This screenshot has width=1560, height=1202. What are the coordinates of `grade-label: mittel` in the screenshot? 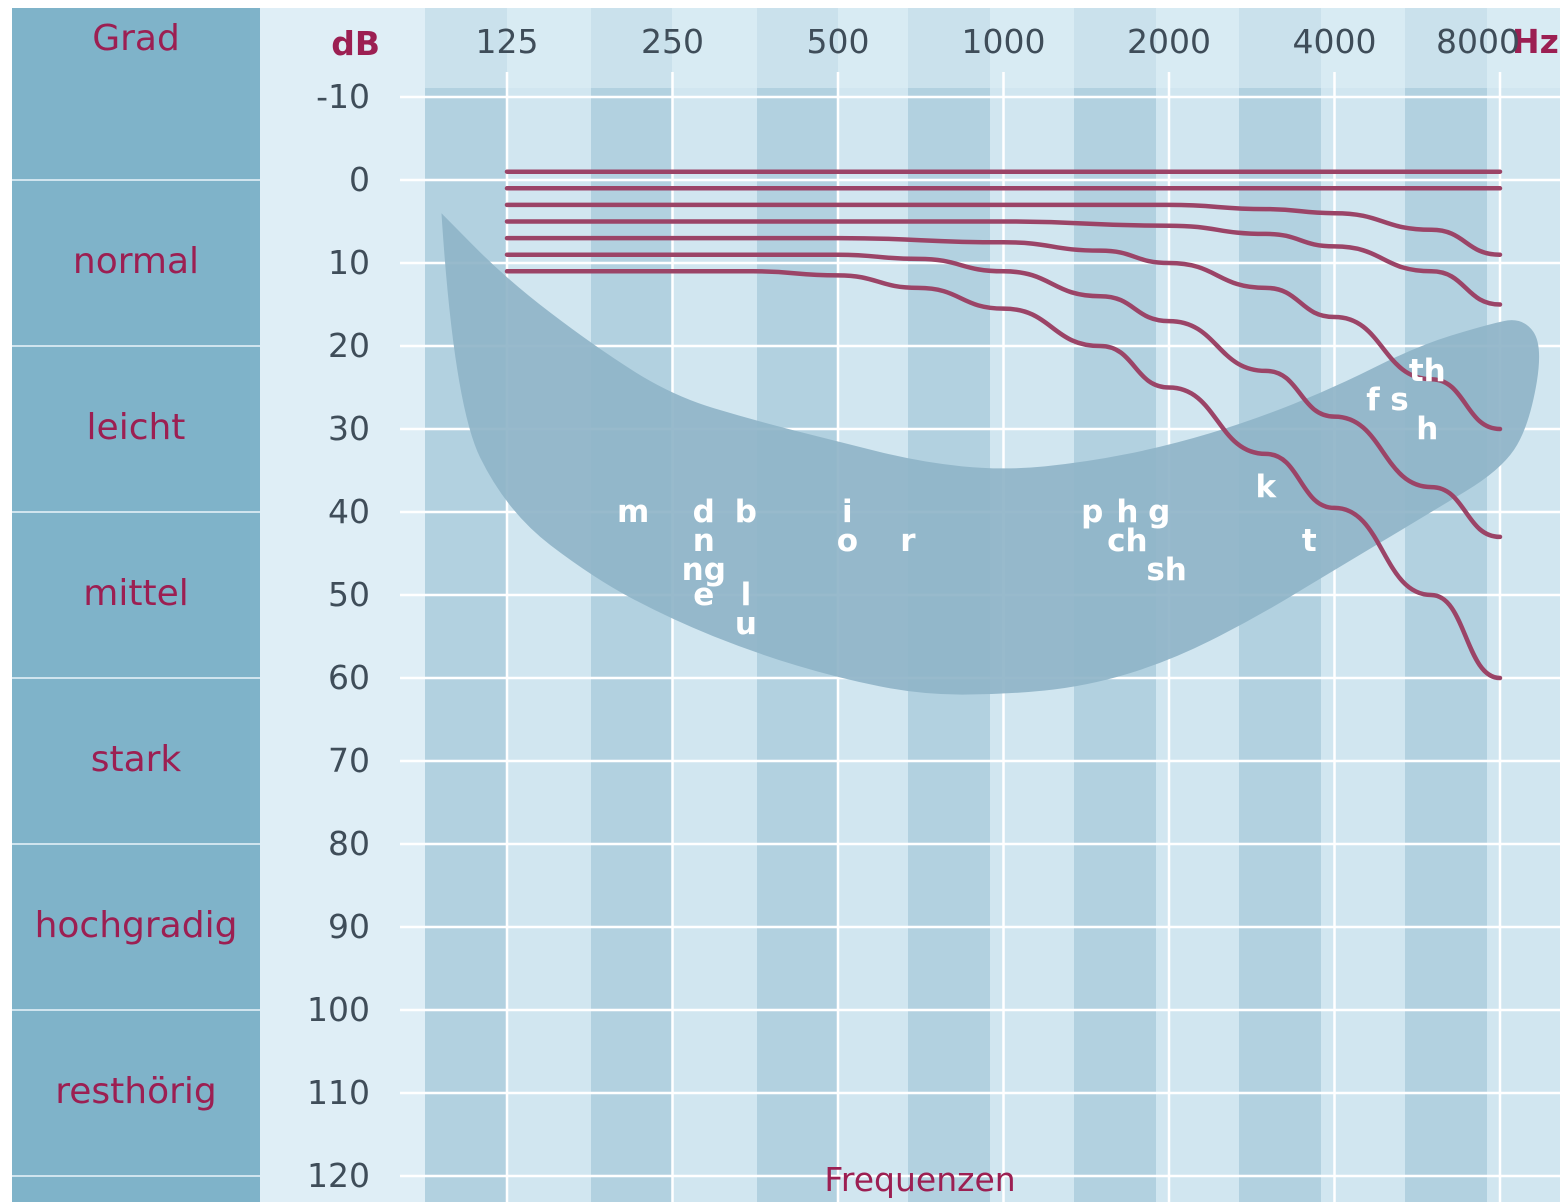 It's located at (136, 593).